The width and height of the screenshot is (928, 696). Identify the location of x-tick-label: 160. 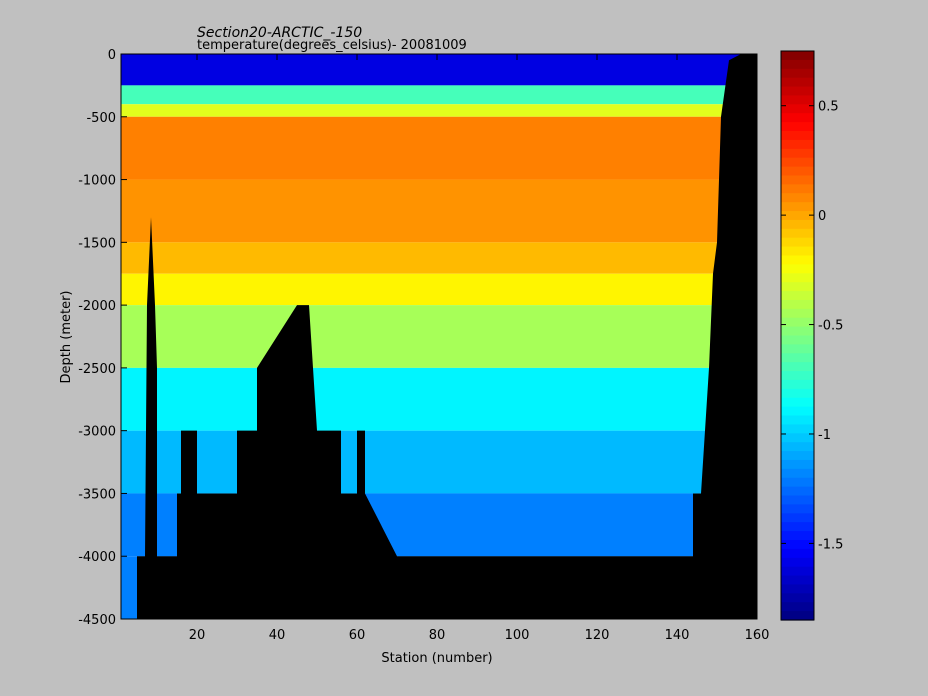
(757, 635).